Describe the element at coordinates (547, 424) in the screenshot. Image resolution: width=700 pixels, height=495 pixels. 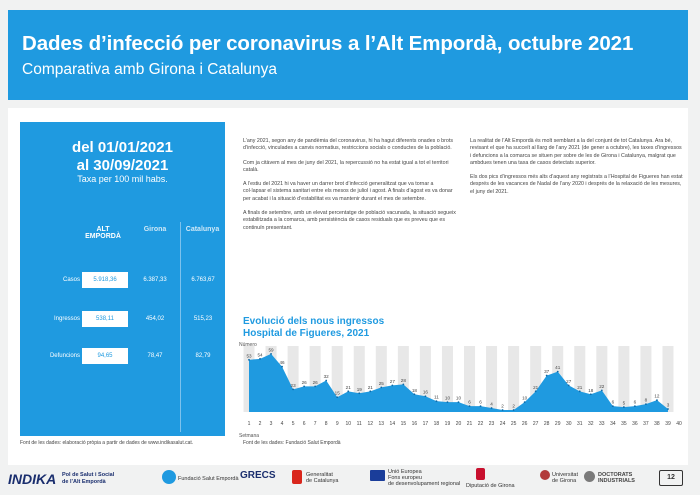
I see `x-tick-label: 28` at that location.